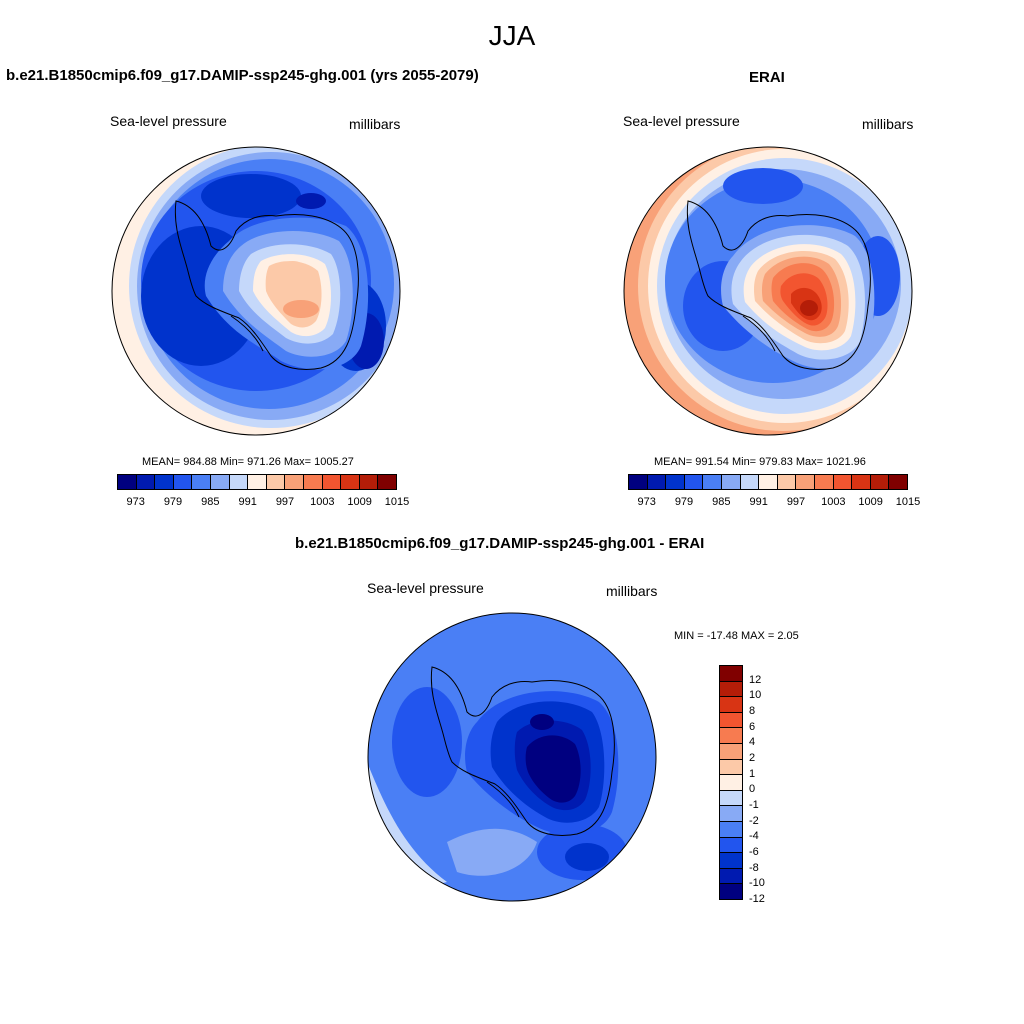  What do you see at coordinates (755, 695) in the screenshot?
I see `diff-colorbar-tick-label: 10` at bounding box center [755, 695].